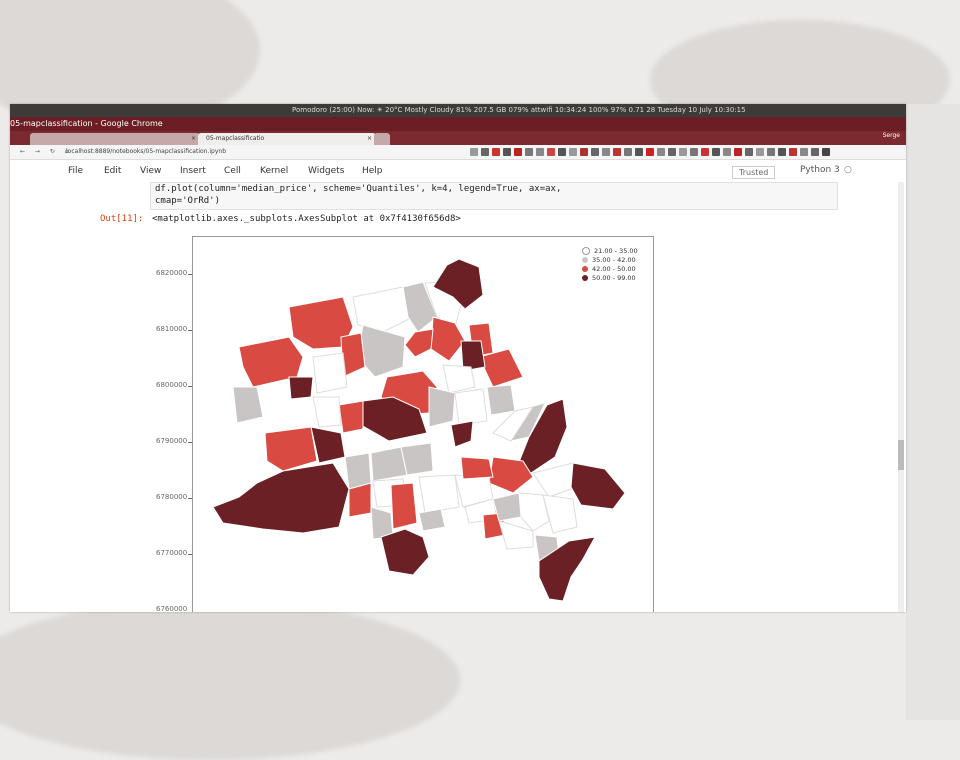 Image resolution: width=960 pixels, height=760 pixels. I want to click on window-title-bar: 05-mapclassification - Google Chrome, so click(458, 124).